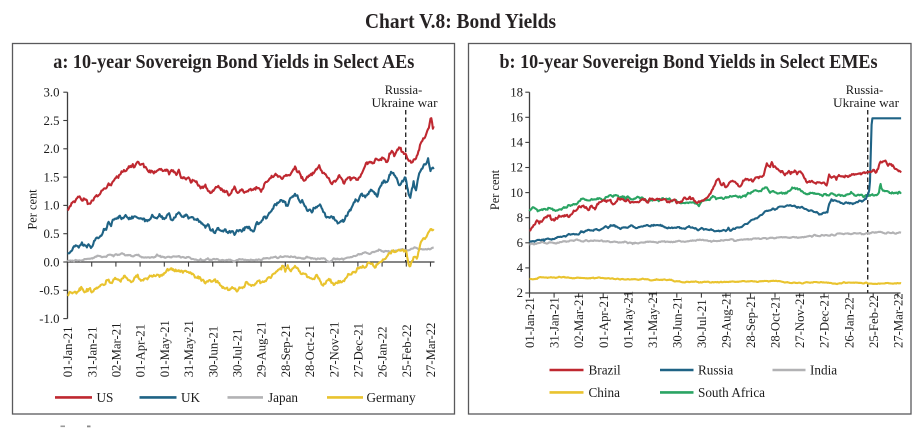 This screenshot has width=919, height=442. What do you see at coordinates (283, 397) in the screenshot?
I see `svg-text: Japan` at bounding box center [283, 397].